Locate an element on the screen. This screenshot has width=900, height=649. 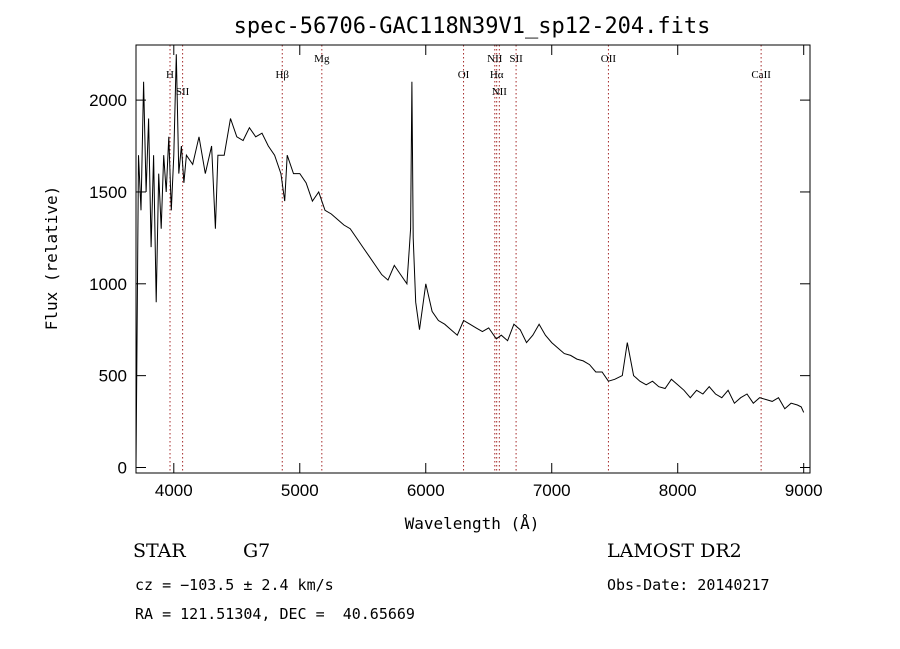
y-tick-label-0: 0 is located at coordinates (122, 467).